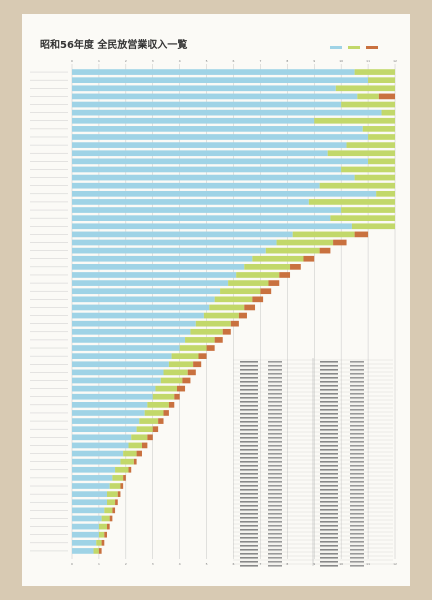 The image size is (432, 600). What do you see at coordinates (207, 564) in the screenshot?
I see `x-tick-label: 5` at bounding box center [207, 564].